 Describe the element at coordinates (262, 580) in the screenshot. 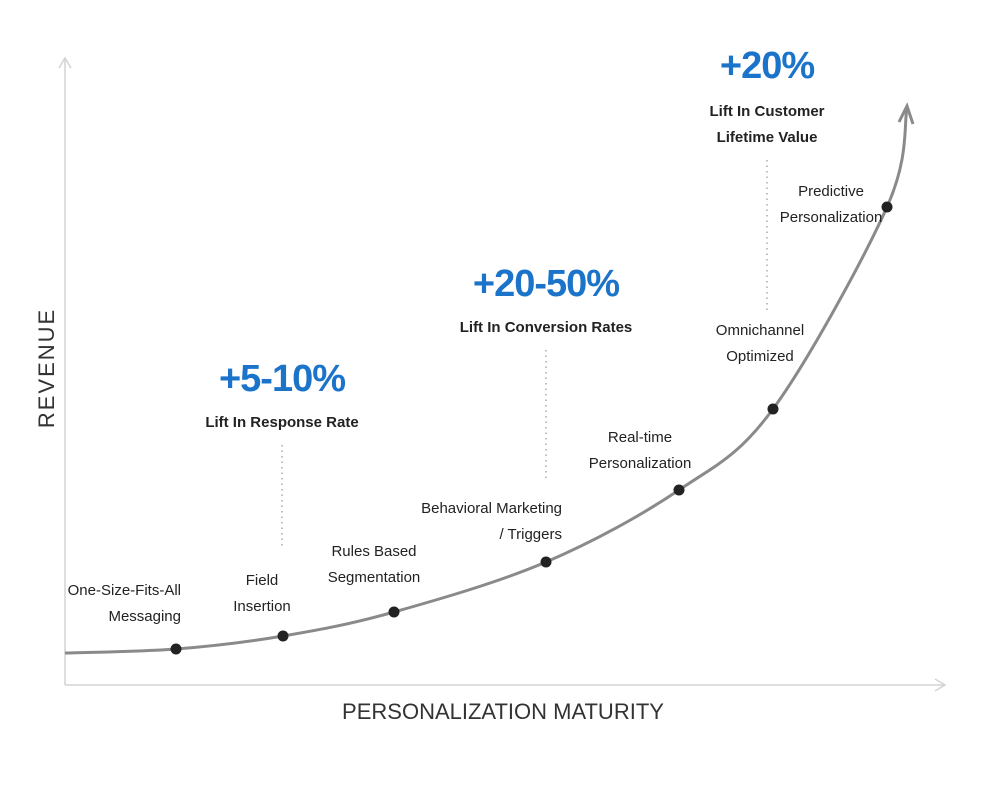

I see `stage-label: Field` at that location.